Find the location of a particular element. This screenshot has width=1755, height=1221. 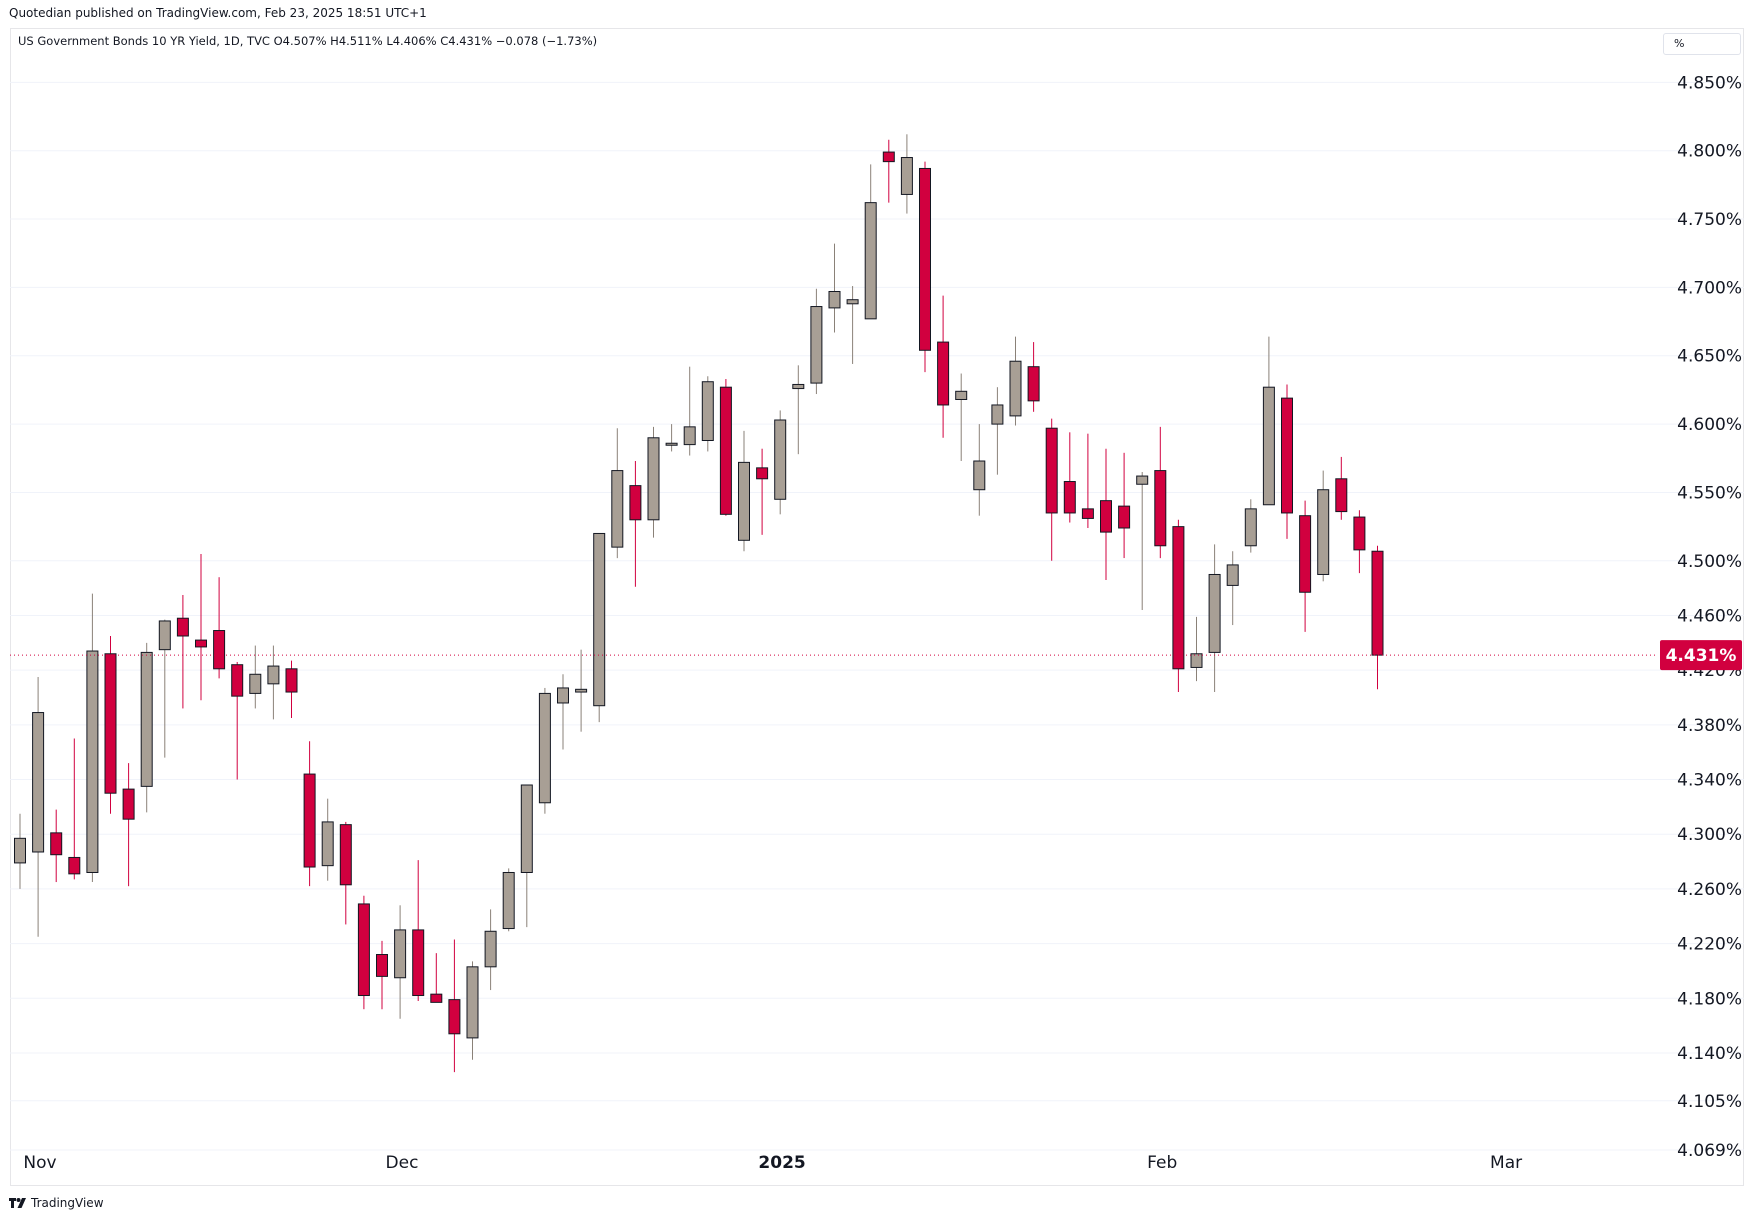

time-axis: Nov Dec 2025 Feb Mar is located at coordinates (772, 1163).